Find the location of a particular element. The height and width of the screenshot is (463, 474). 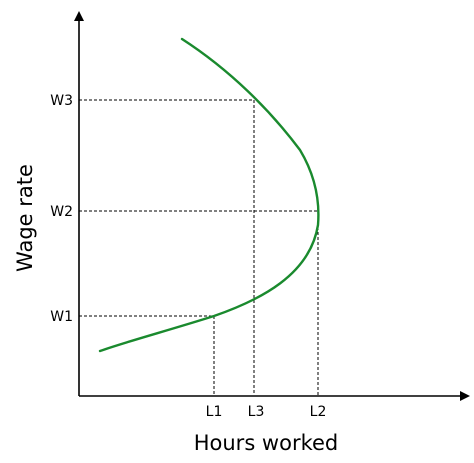

x-tick-l1: L1 is located at coordinates (214, 412).